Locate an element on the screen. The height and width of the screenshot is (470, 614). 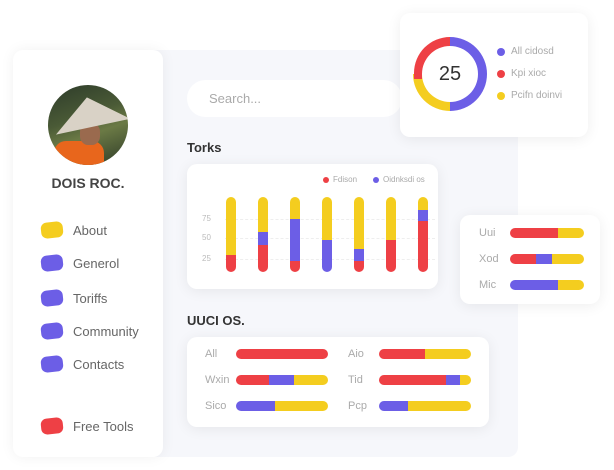
bar-row: Wxin is located at coordinates (266, 380).